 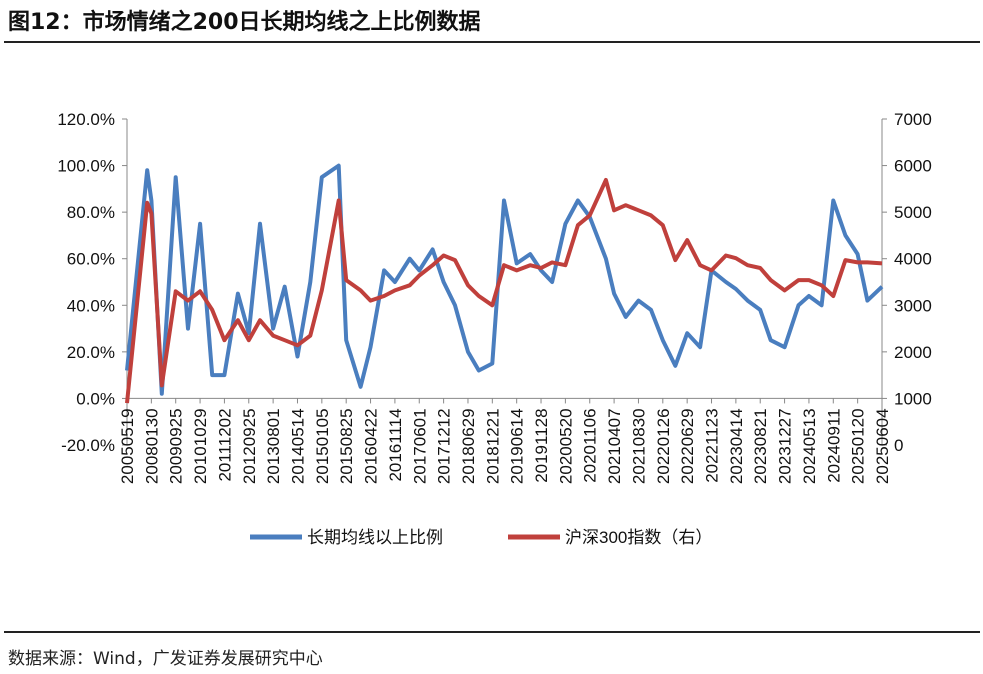 I want to click on x-tick-label: 20220629, so click(x=687, y=446).